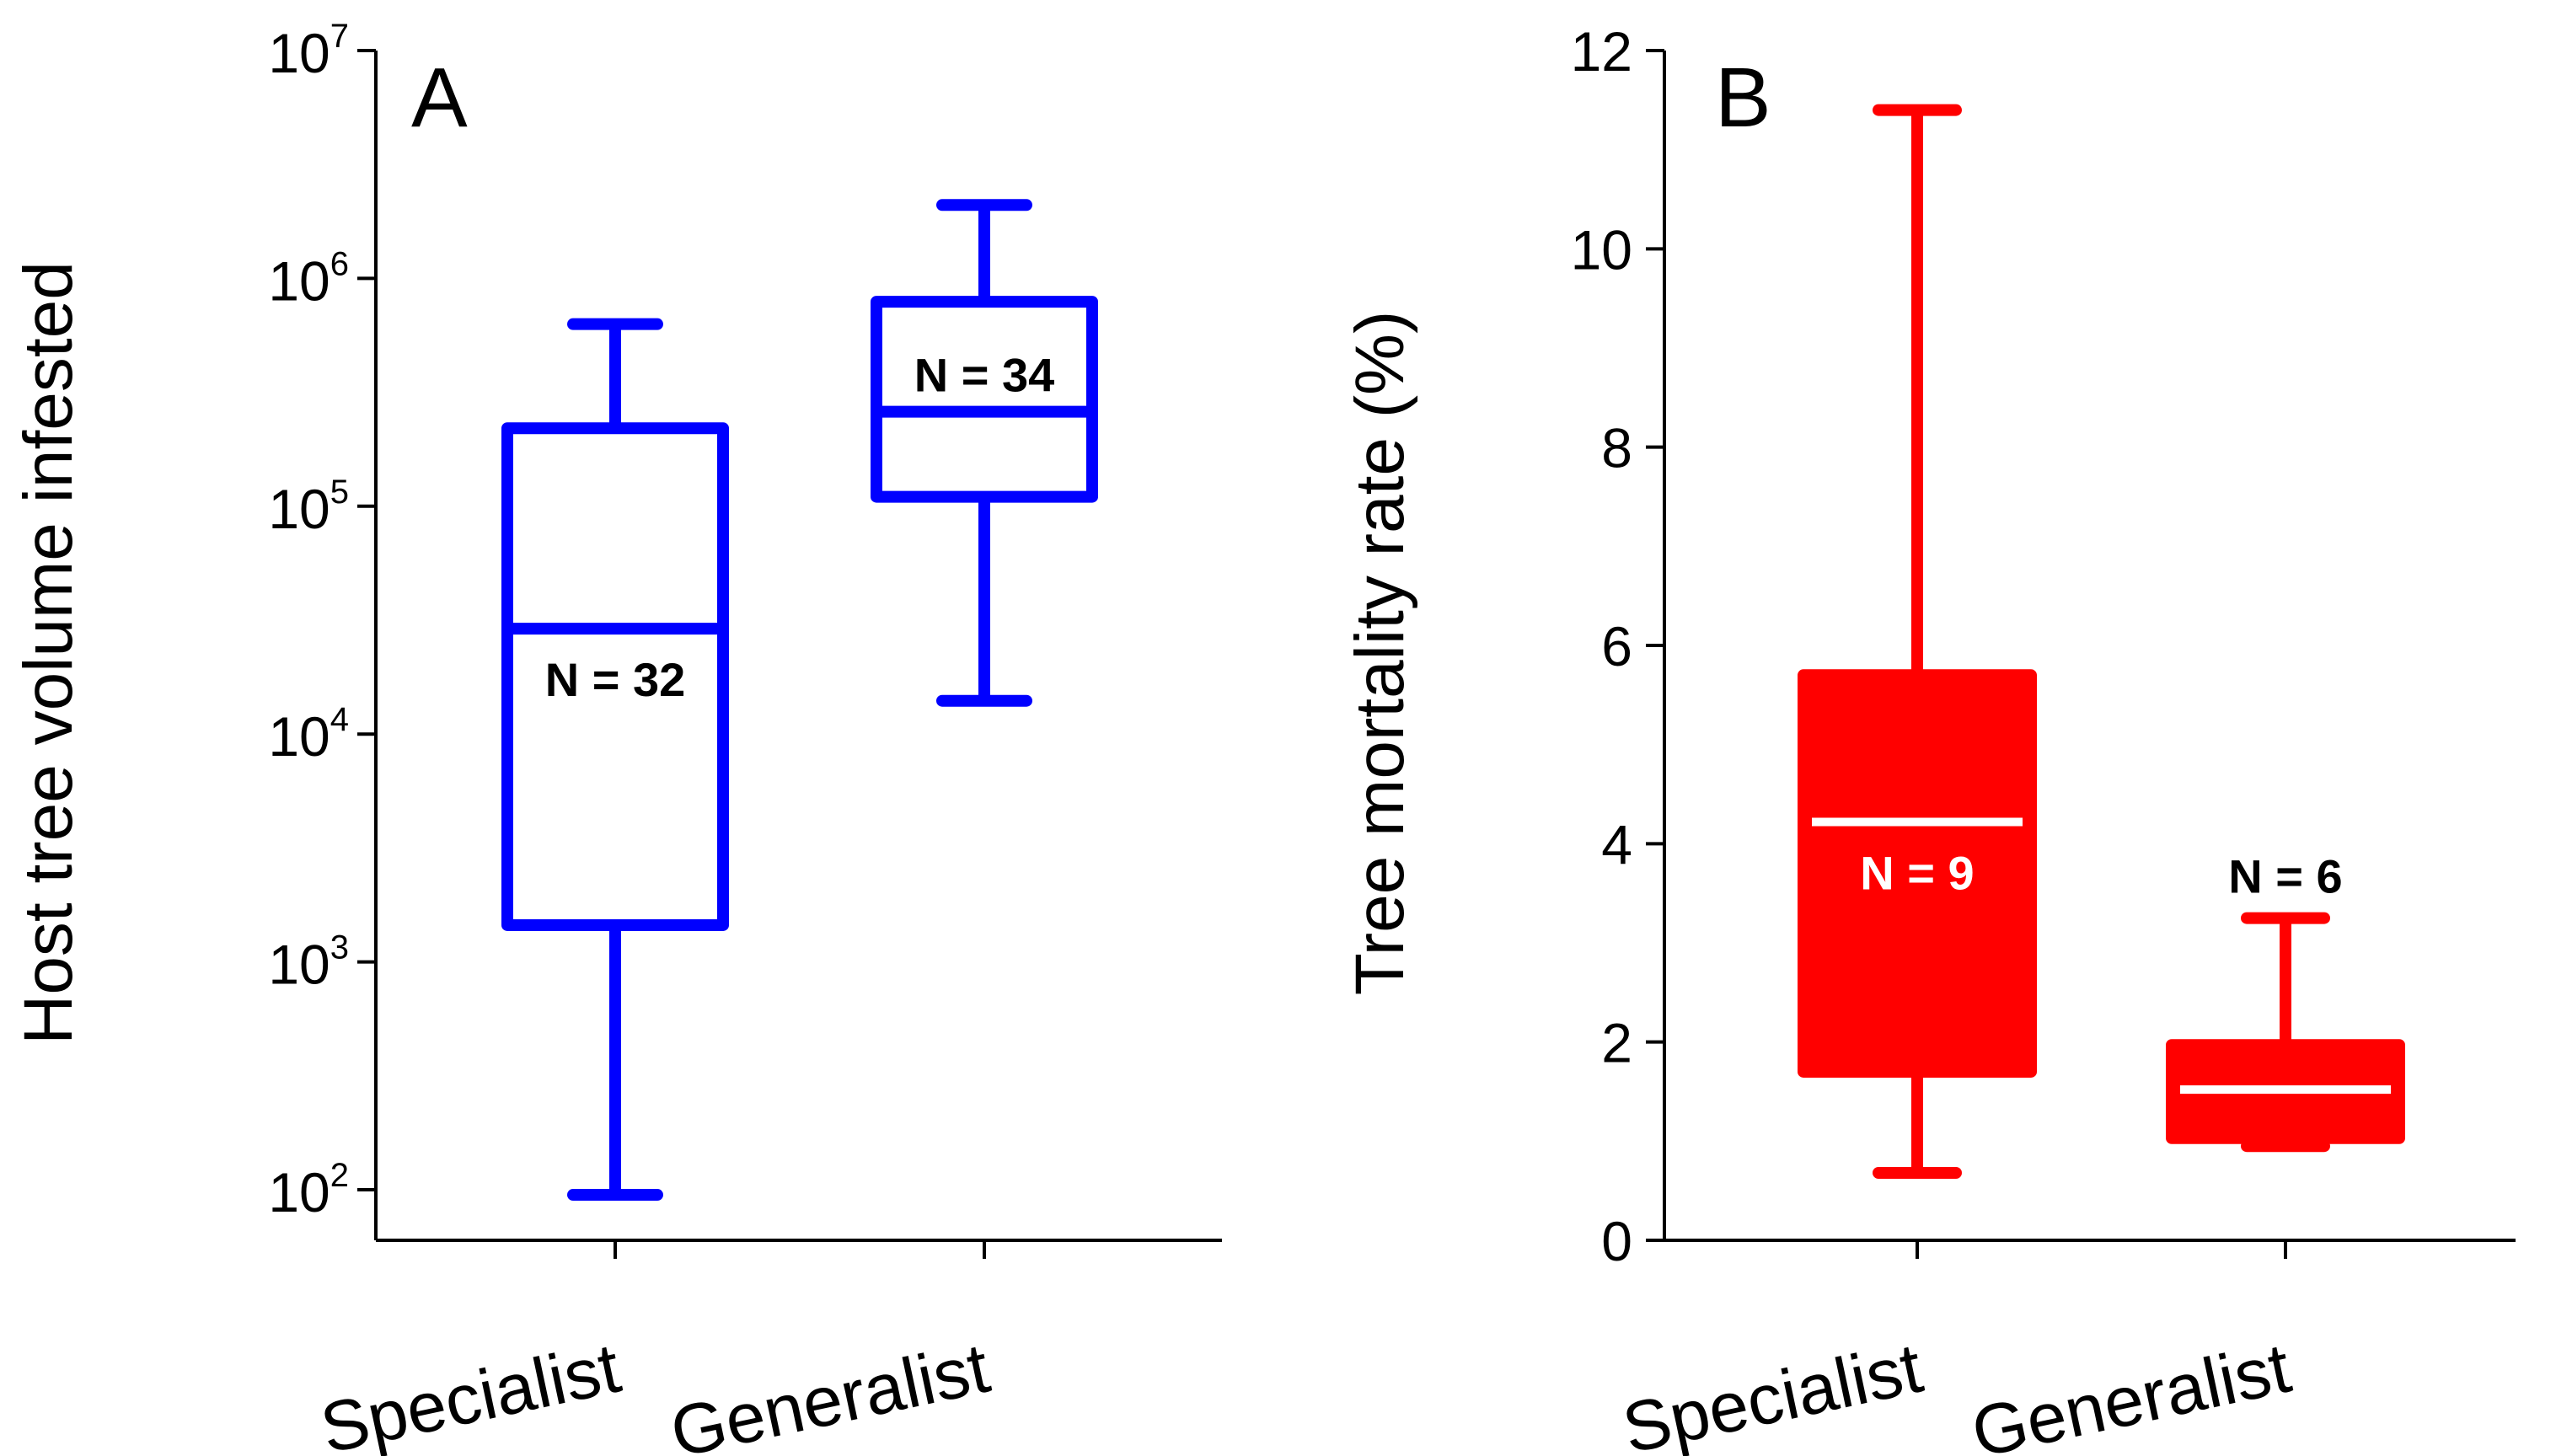 This screenshot has width=2556, height=1456. Describe the element at coordinates (49, 653) in the screenshot. I see `y-axis-title: Host tree volume infested` at that location.